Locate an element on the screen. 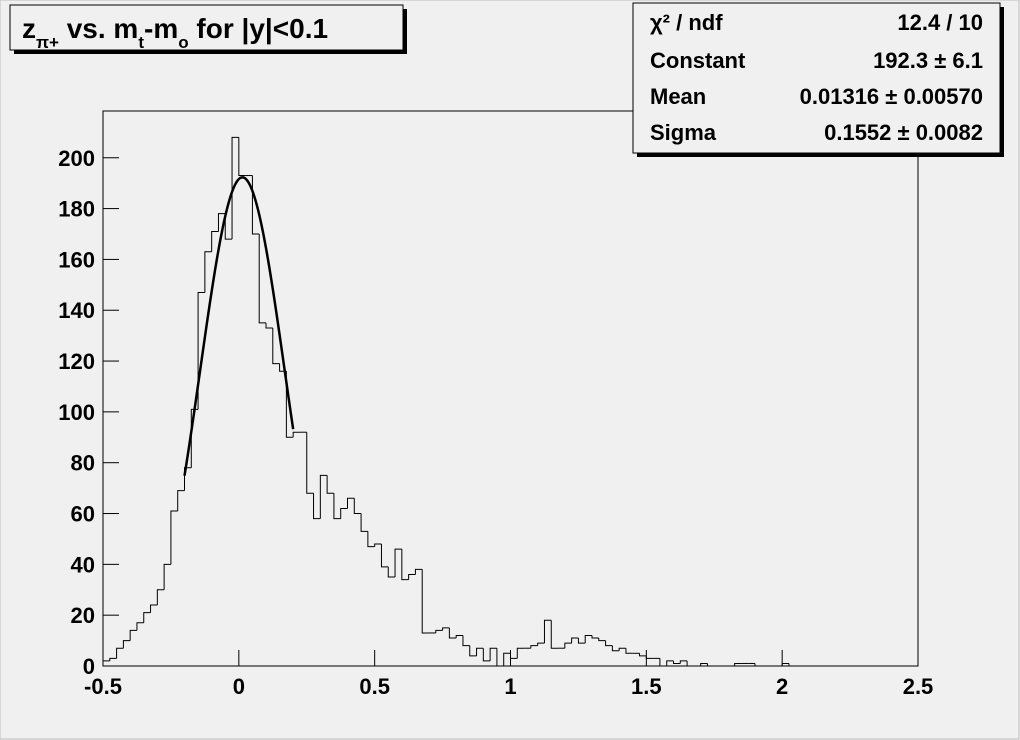 This screenshot has width=1020, height=740. title-part: for |y|<0.1 is located at coordinates (258, 28).